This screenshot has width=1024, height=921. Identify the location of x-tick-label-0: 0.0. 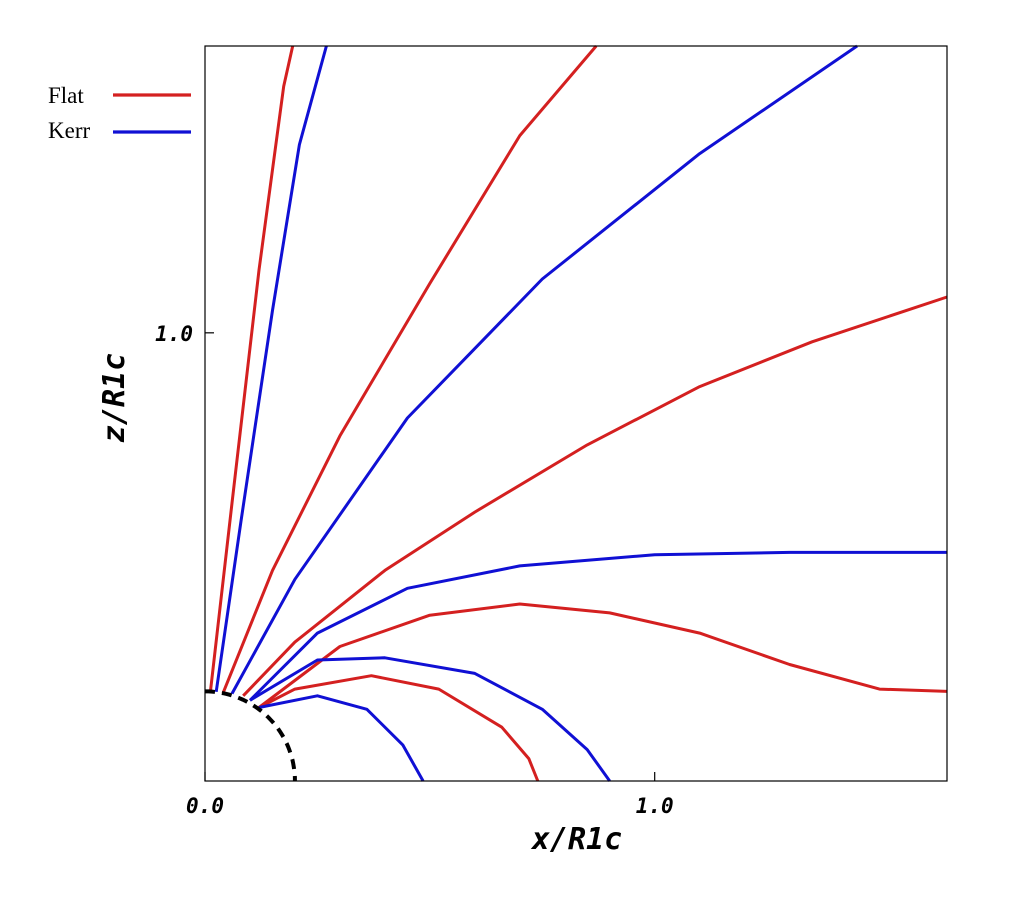
(205, 806).